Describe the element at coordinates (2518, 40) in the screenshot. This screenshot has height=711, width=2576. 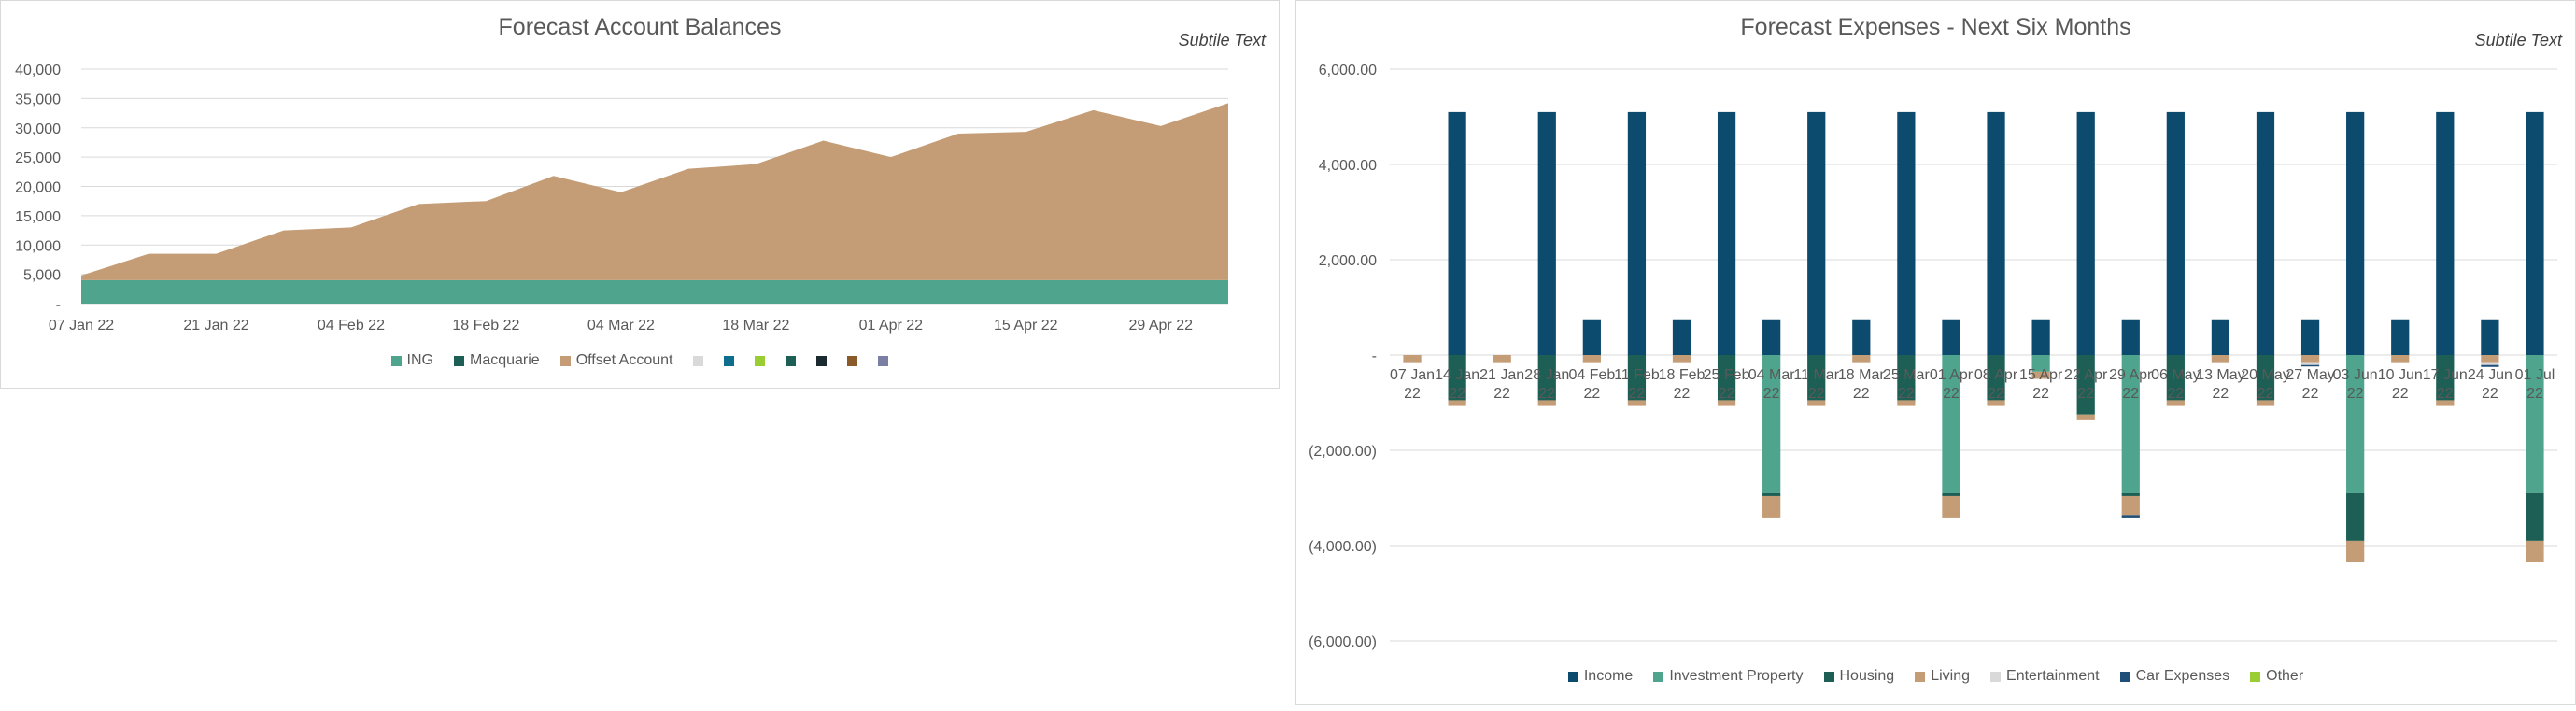
I see `chart-subtitle: Subtile Text` at that location.